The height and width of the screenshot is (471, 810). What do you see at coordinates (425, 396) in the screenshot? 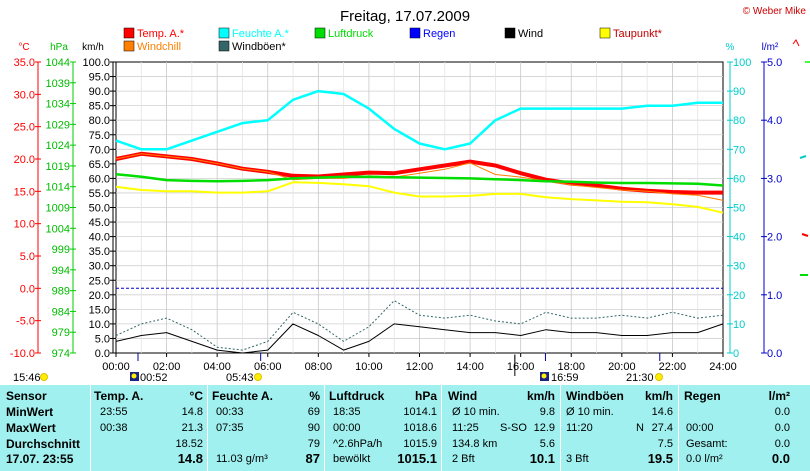
I see `header-pressure-unit: hPa` at bounding box center [425, 396].